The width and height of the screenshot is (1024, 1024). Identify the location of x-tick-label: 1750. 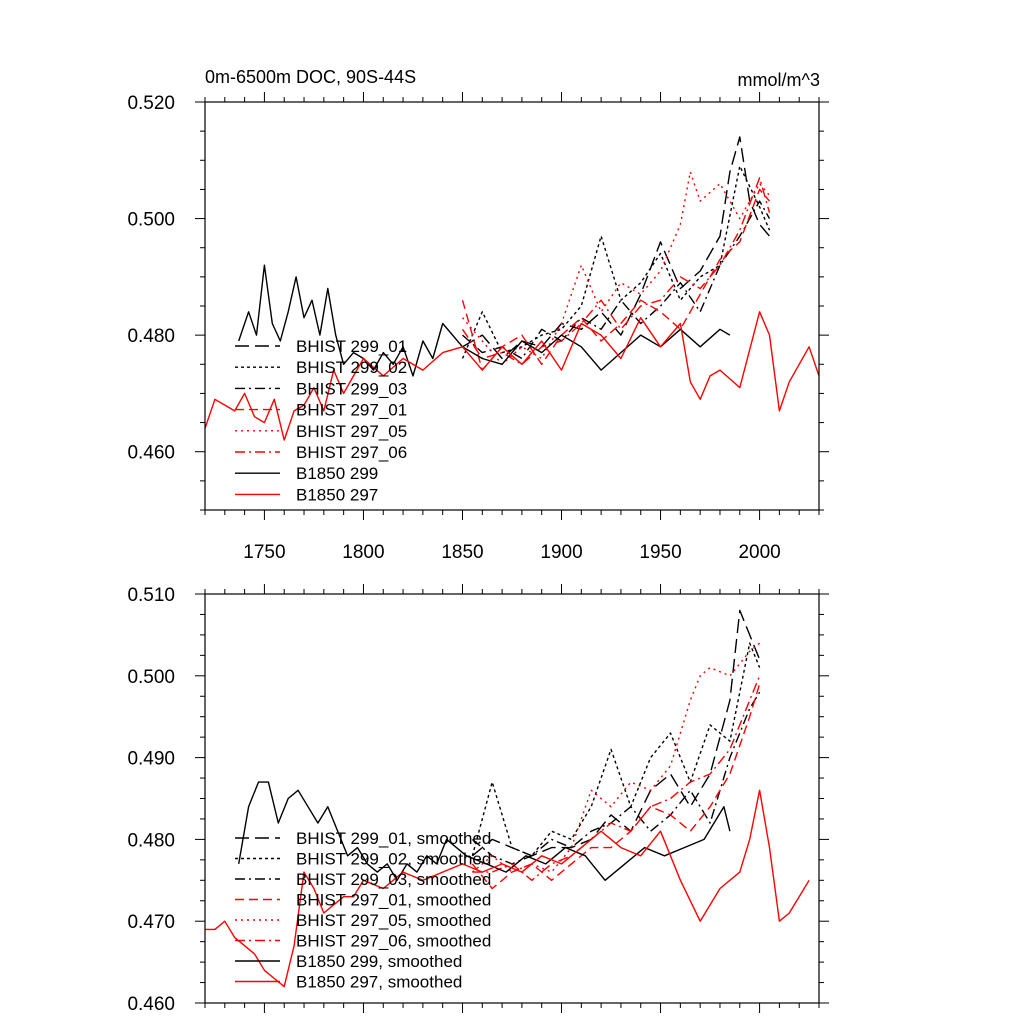
(264, 552).